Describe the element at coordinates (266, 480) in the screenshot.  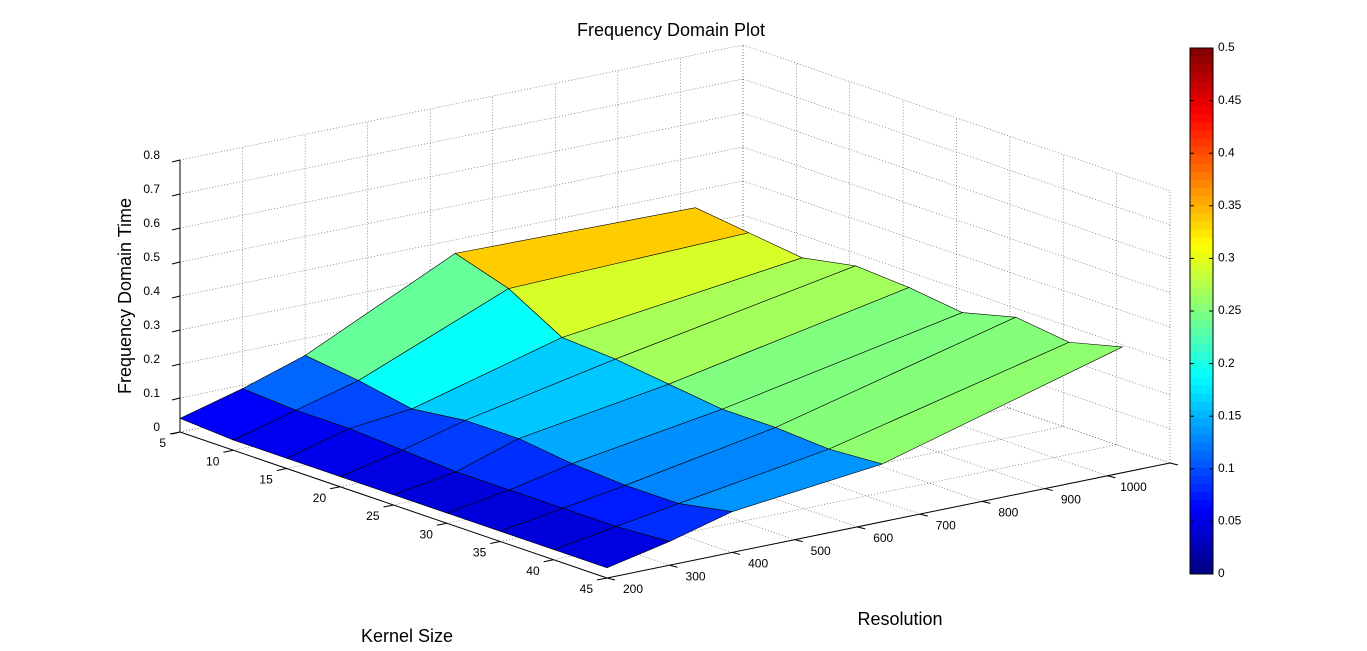
I see `y-tick-label: 15` at that location.